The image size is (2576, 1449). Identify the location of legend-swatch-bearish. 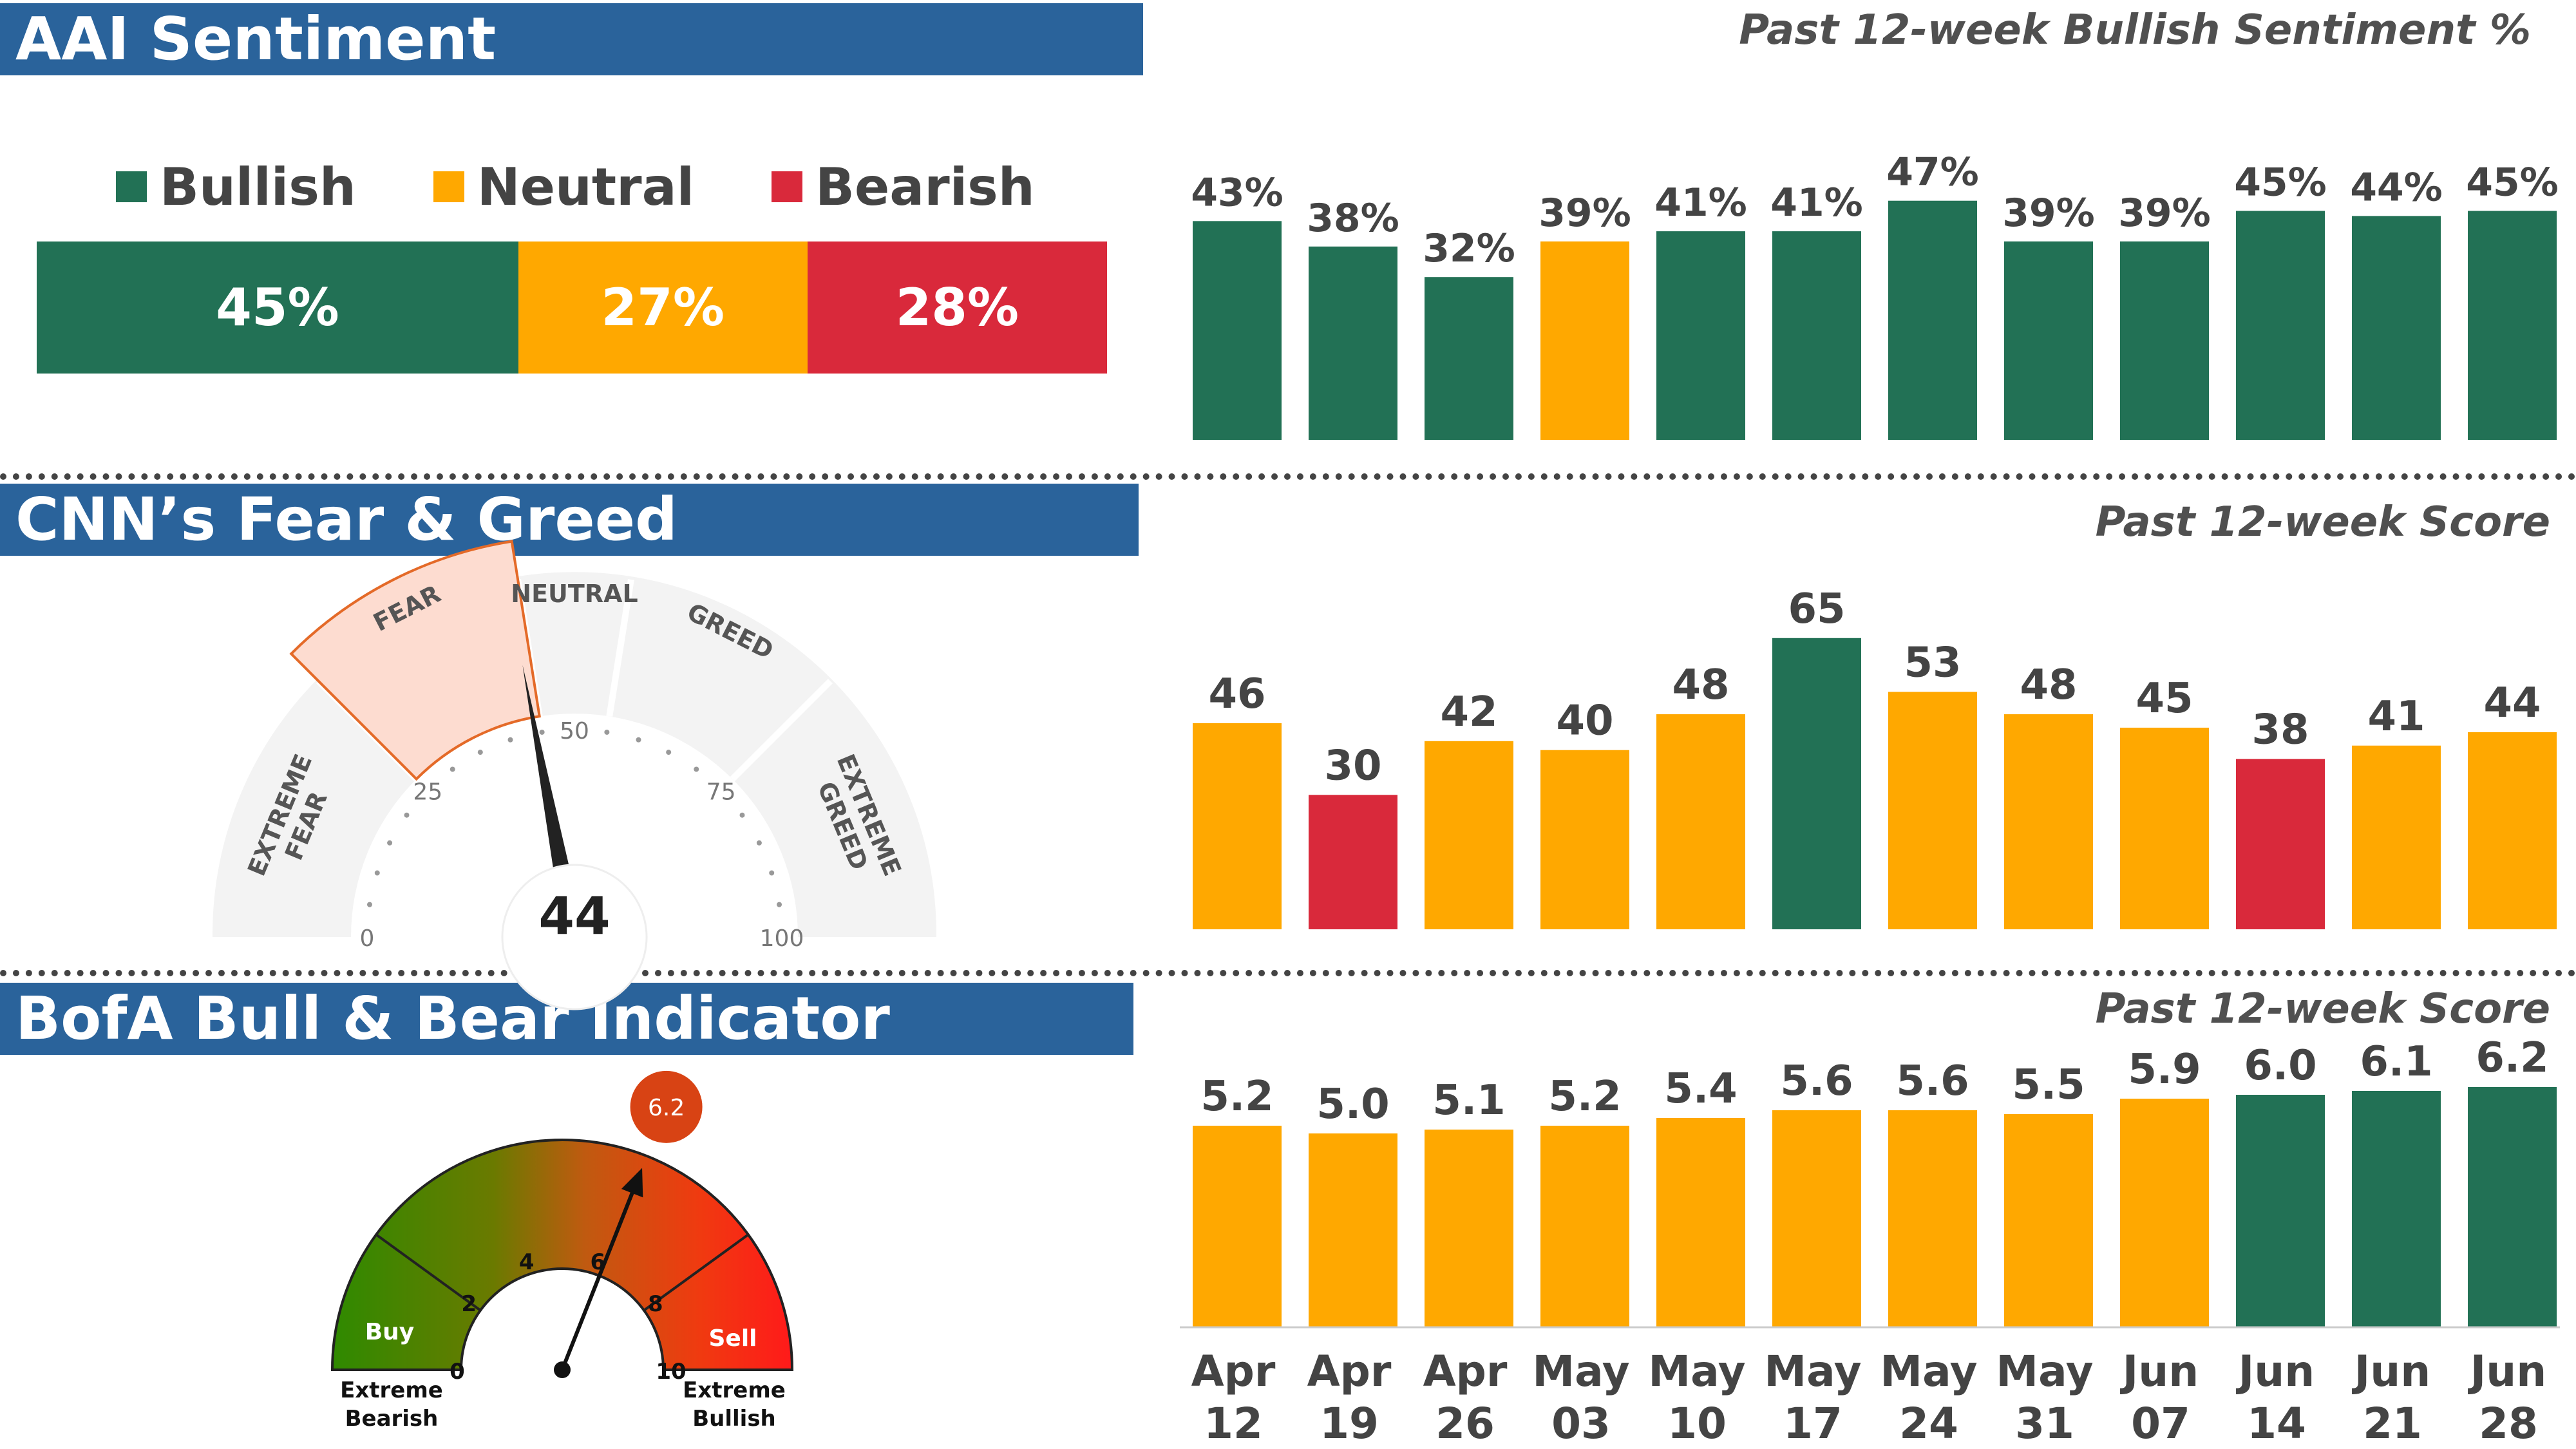
(787, 186).